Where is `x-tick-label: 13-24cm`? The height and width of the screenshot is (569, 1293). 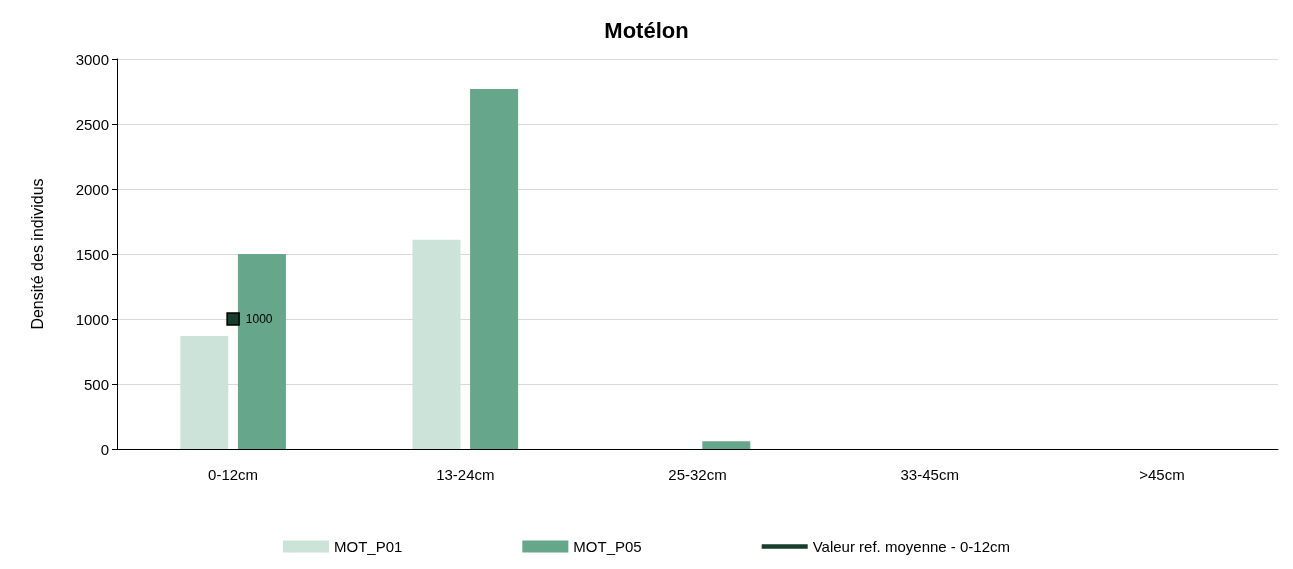 x-tick-label: 13-24cm is located at coordinates (465, 474).